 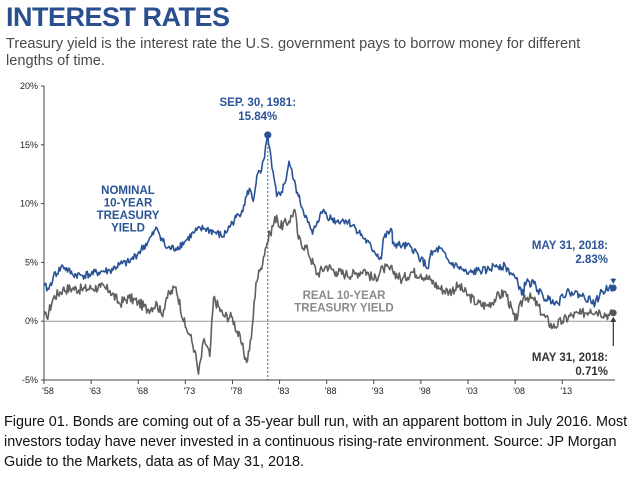 I want to click on x-tick-label: '68, so click(x=142, y=391).